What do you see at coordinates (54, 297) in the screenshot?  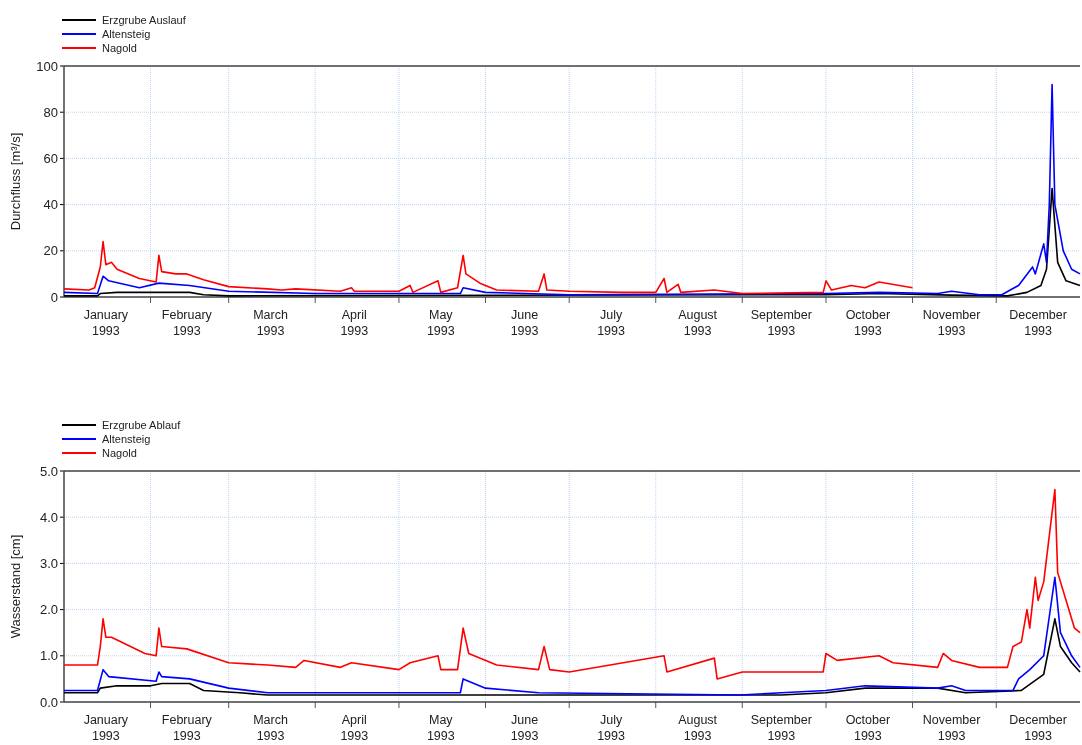 I see `y-tick-label: 0` at bounding box center [54, 297].